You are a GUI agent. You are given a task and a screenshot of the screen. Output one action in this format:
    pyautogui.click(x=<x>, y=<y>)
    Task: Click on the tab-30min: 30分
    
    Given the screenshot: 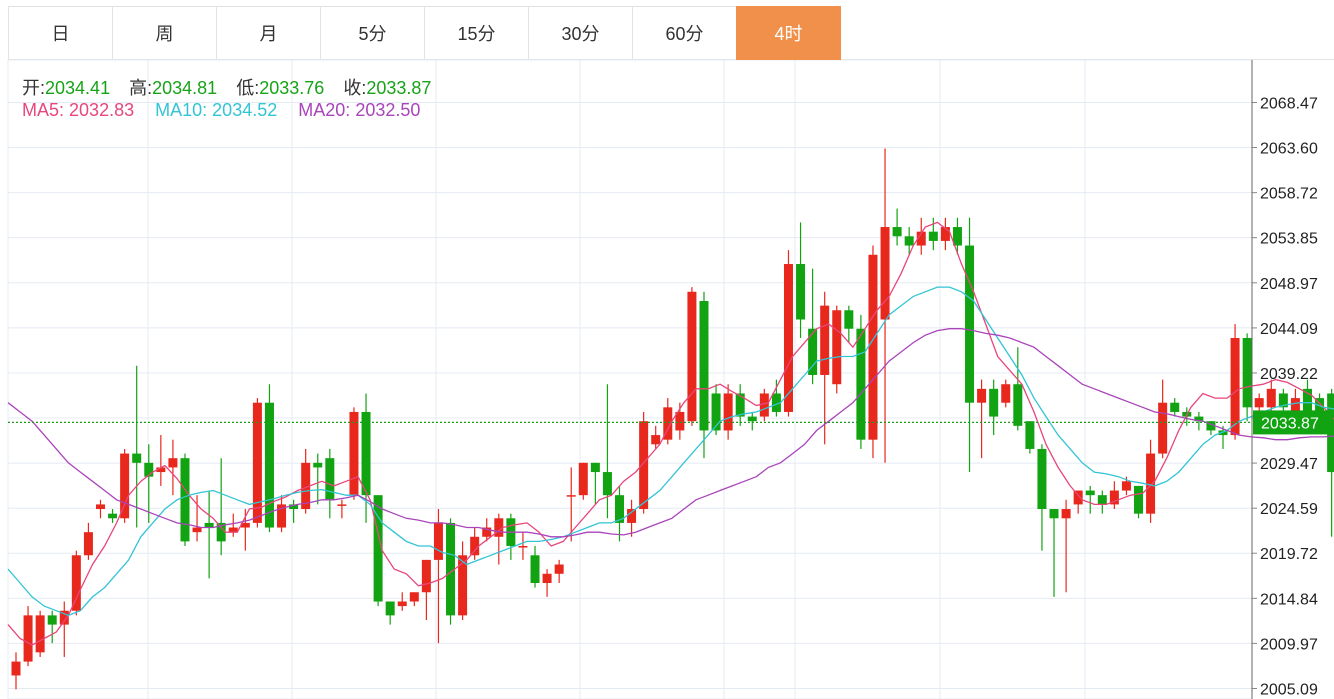 What is the action you would take?
    pyautogui.click(x=580, y=33)
    